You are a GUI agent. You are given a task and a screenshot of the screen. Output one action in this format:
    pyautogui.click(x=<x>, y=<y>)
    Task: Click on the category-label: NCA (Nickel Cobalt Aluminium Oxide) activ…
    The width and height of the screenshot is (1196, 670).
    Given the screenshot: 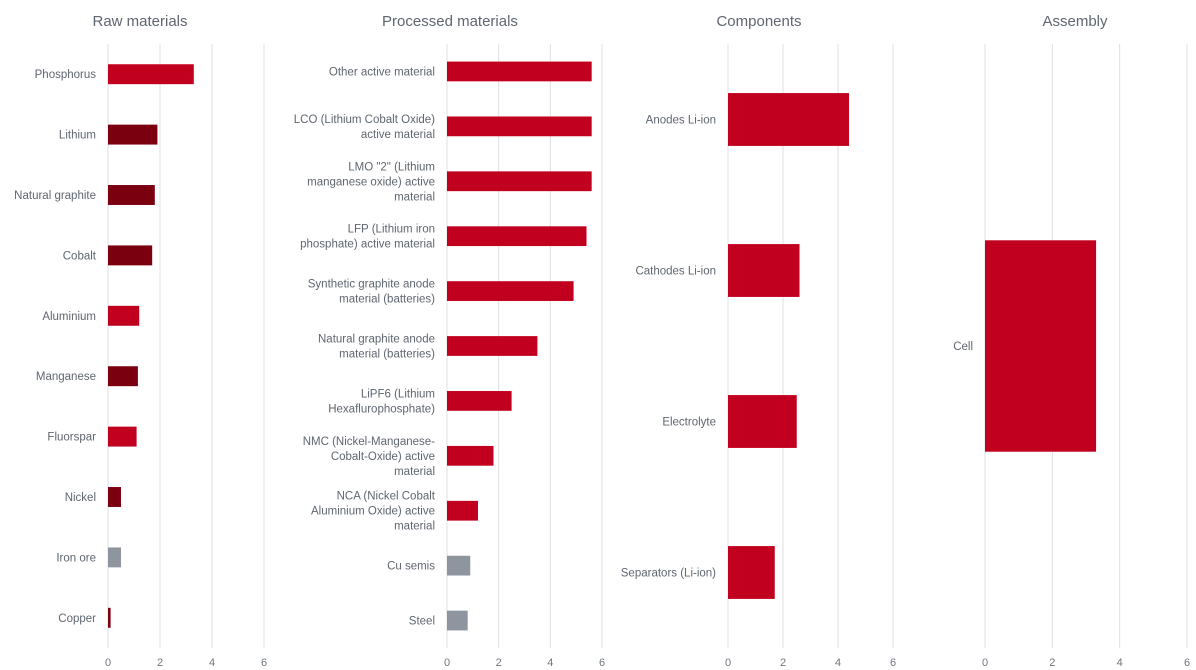 What is the action you would take?
    pyautogui.click(x=373, y=512)
    